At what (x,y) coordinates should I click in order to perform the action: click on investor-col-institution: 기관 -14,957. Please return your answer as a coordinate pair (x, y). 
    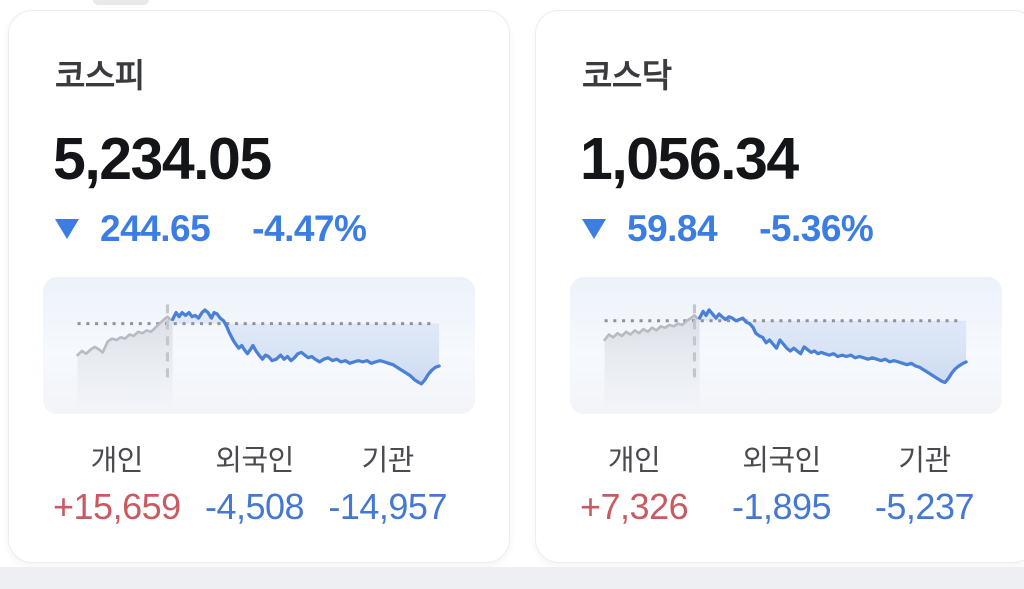
    Looking at the image, I should click on (387, 486).